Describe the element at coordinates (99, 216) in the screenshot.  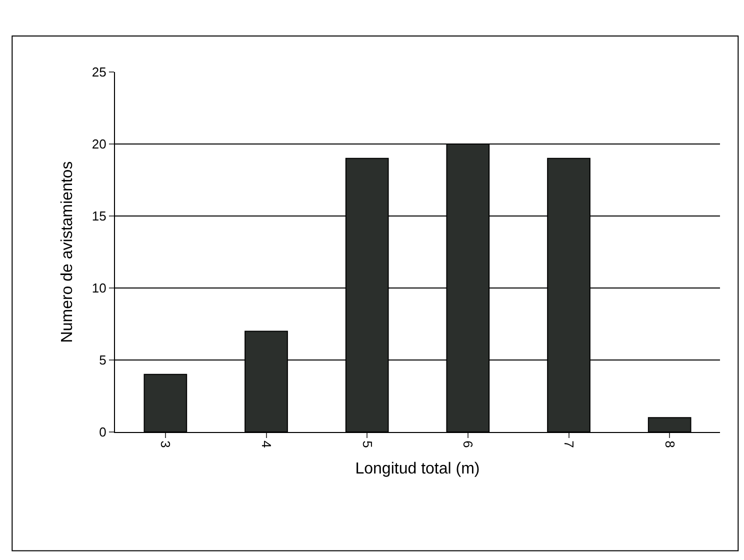
I see `y-tick-label: 15` at that location.